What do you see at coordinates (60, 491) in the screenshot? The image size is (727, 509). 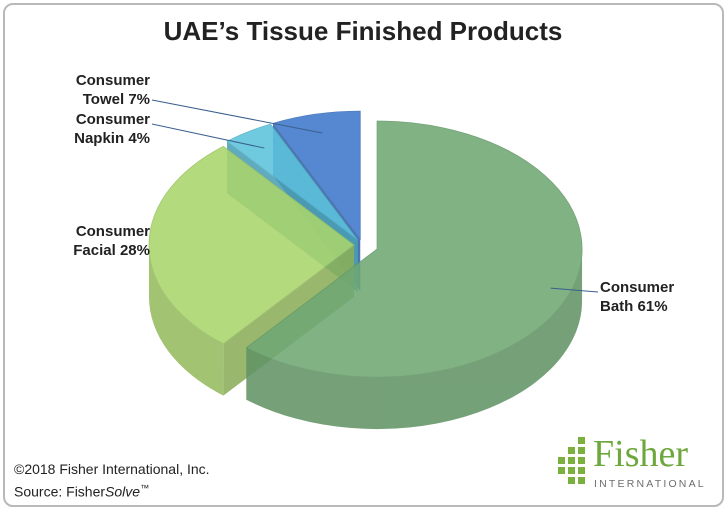 I see `source-prefix: Source: Fisher` at bounding box center [60, 491].